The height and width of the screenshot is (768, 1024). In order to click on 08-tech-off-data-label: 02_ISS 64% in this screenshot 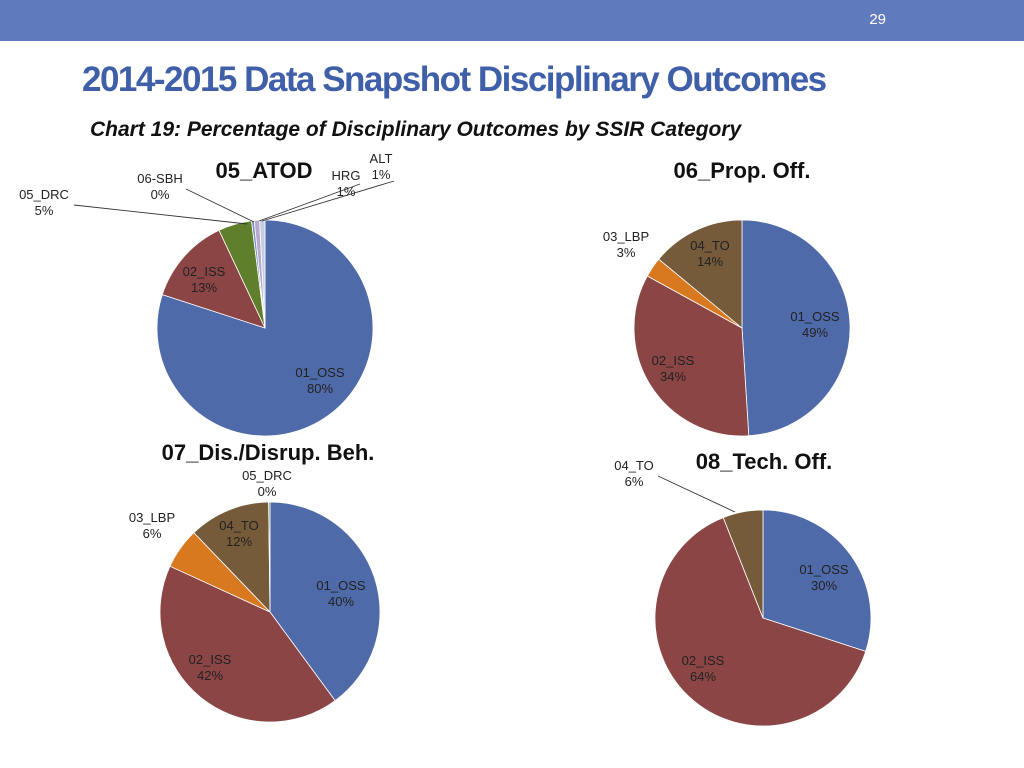, I will do `click(703, 668)`.